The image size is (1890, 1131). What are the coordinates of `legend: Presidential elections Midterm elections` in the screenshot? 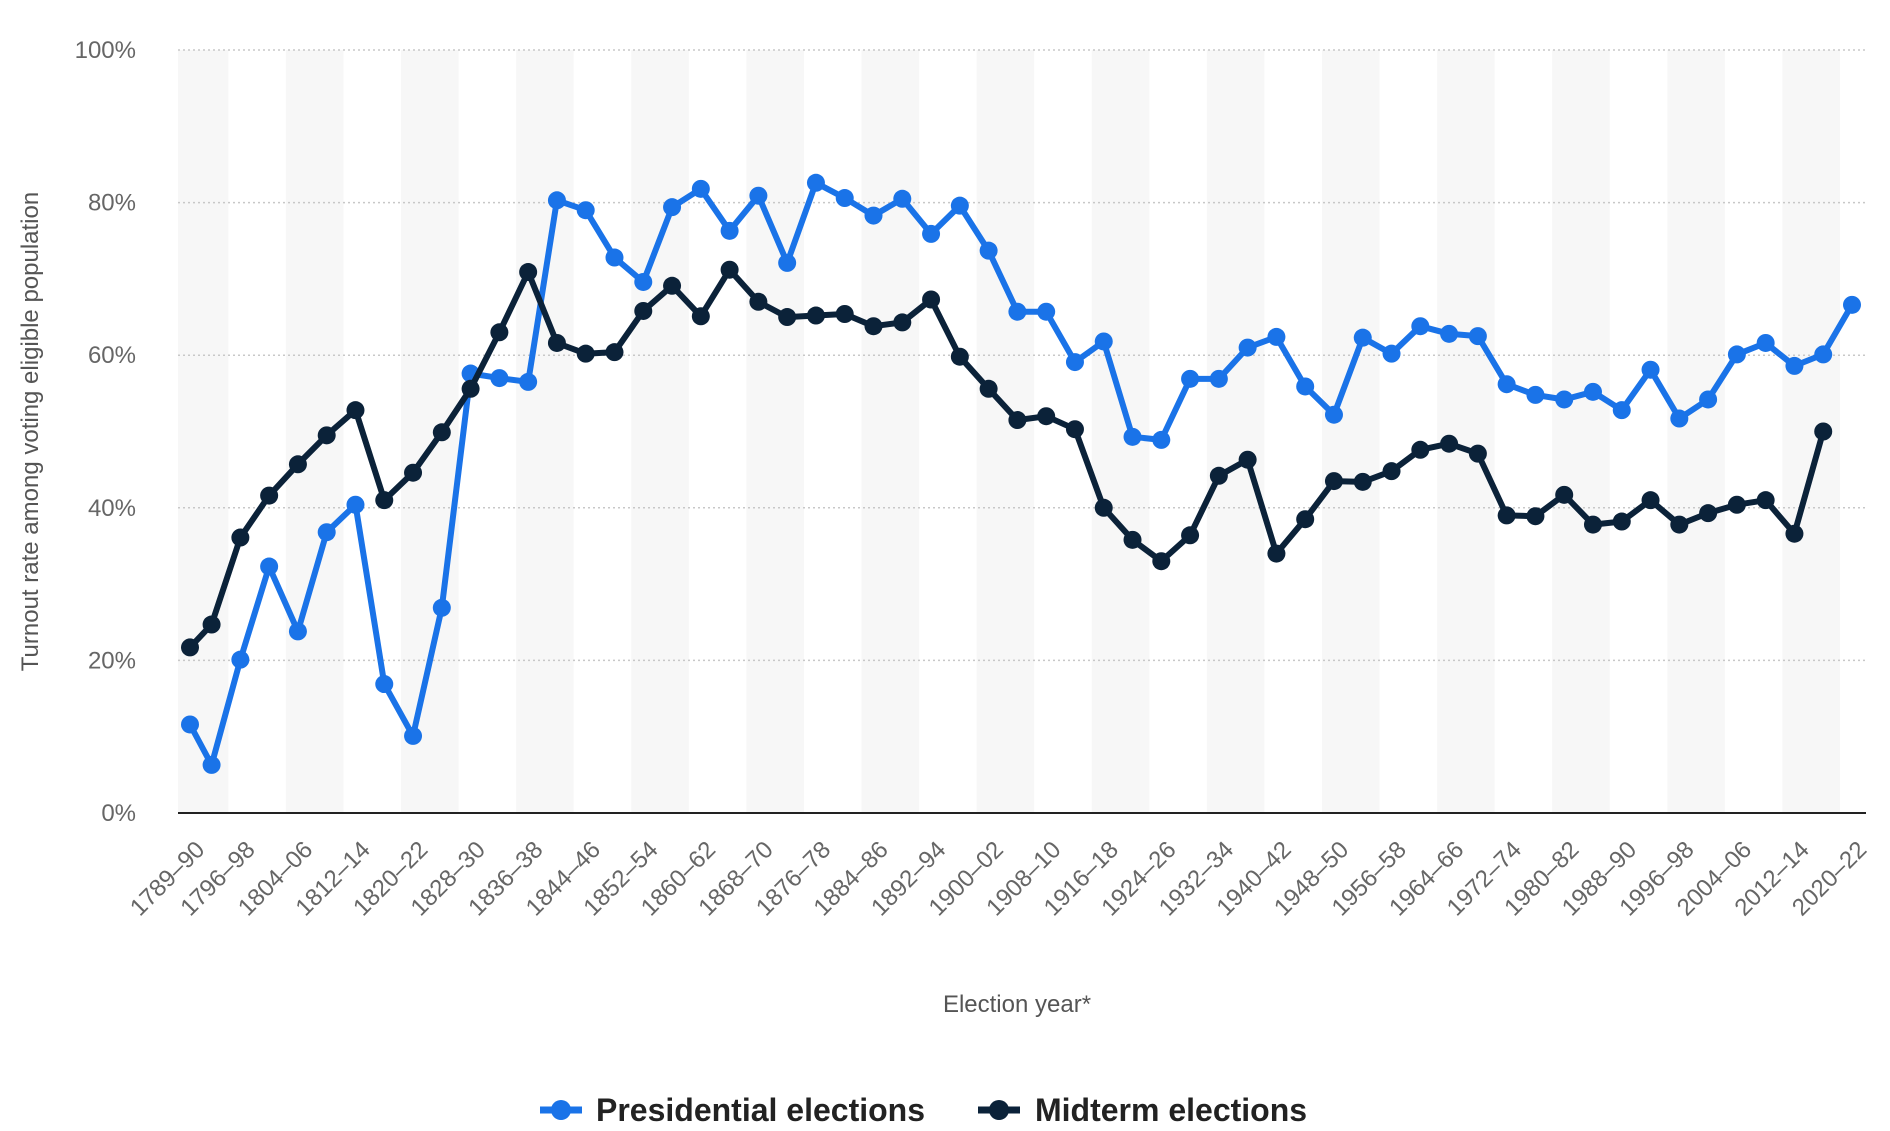 It's located at (923, 1110).